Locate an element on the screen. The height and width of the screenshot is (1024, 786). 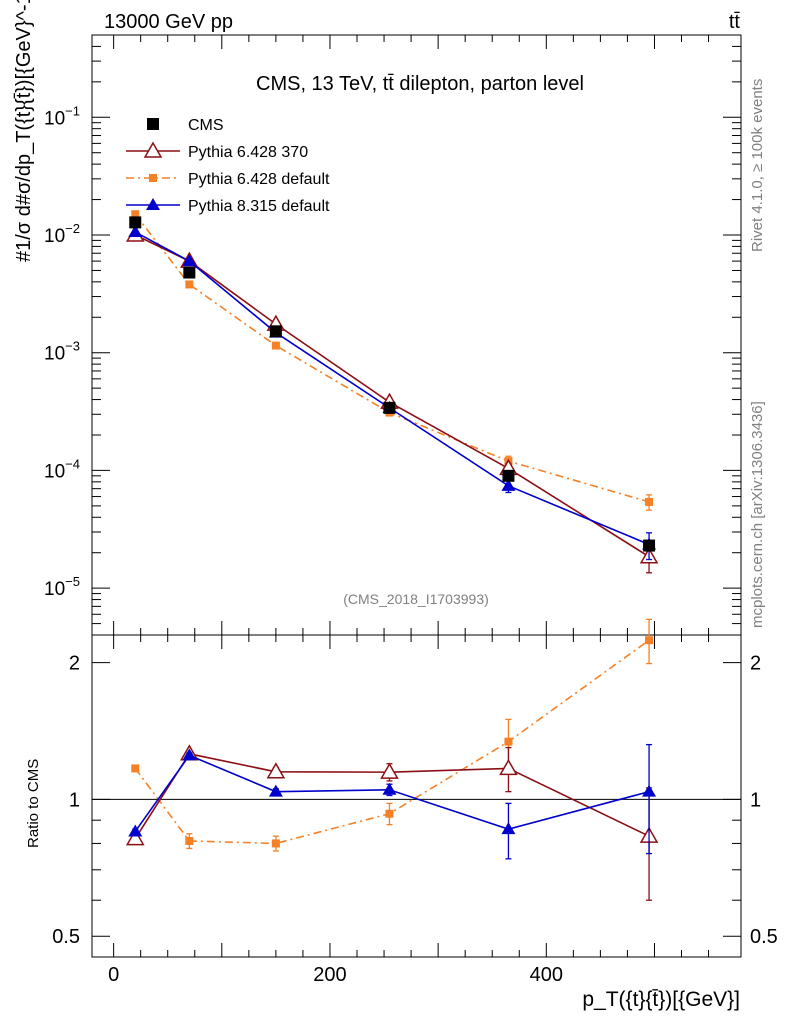
legend-item: CMS is located at coordinates (185, 125).